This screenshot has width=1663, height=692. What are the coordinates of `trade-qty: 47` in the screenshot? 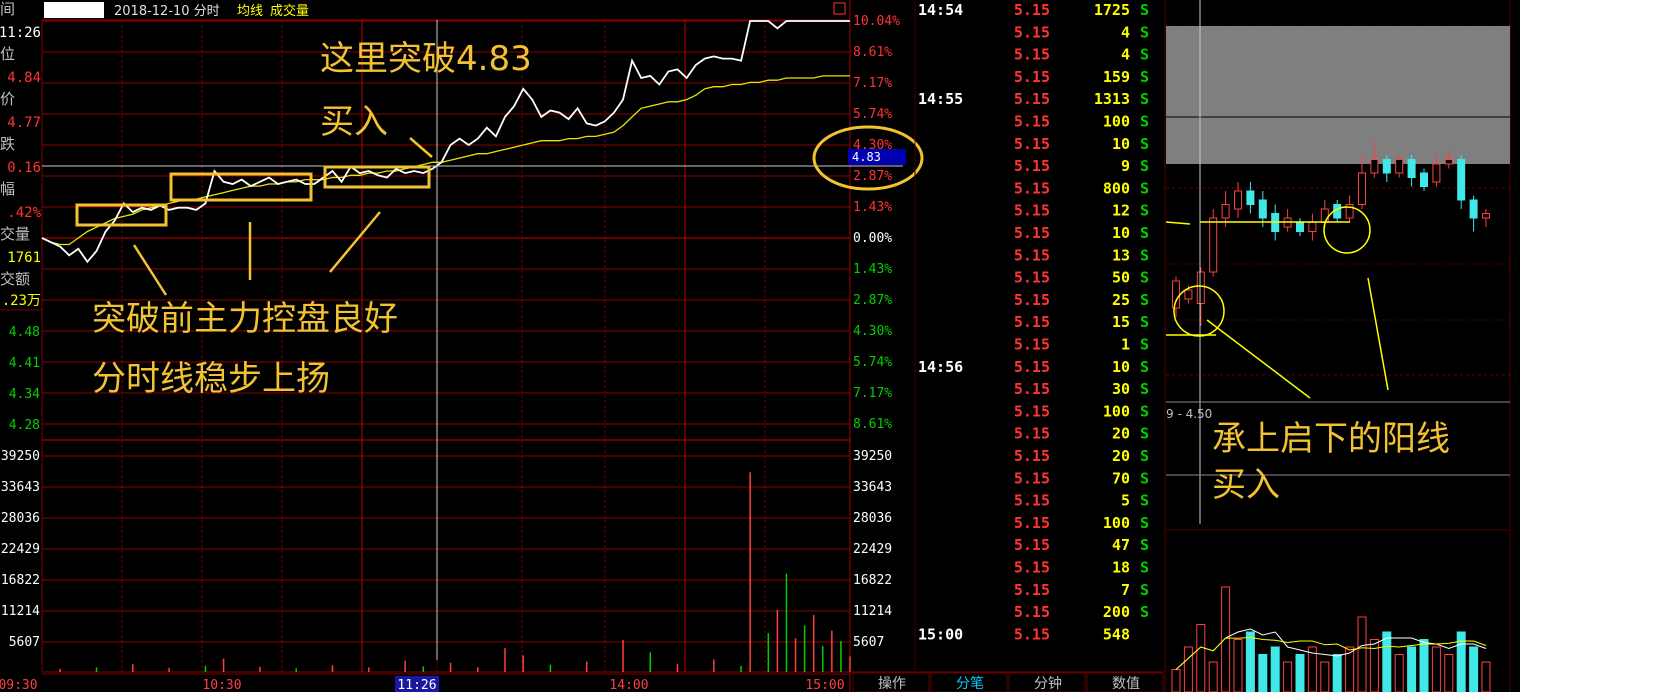 It's located at (1121, 545).